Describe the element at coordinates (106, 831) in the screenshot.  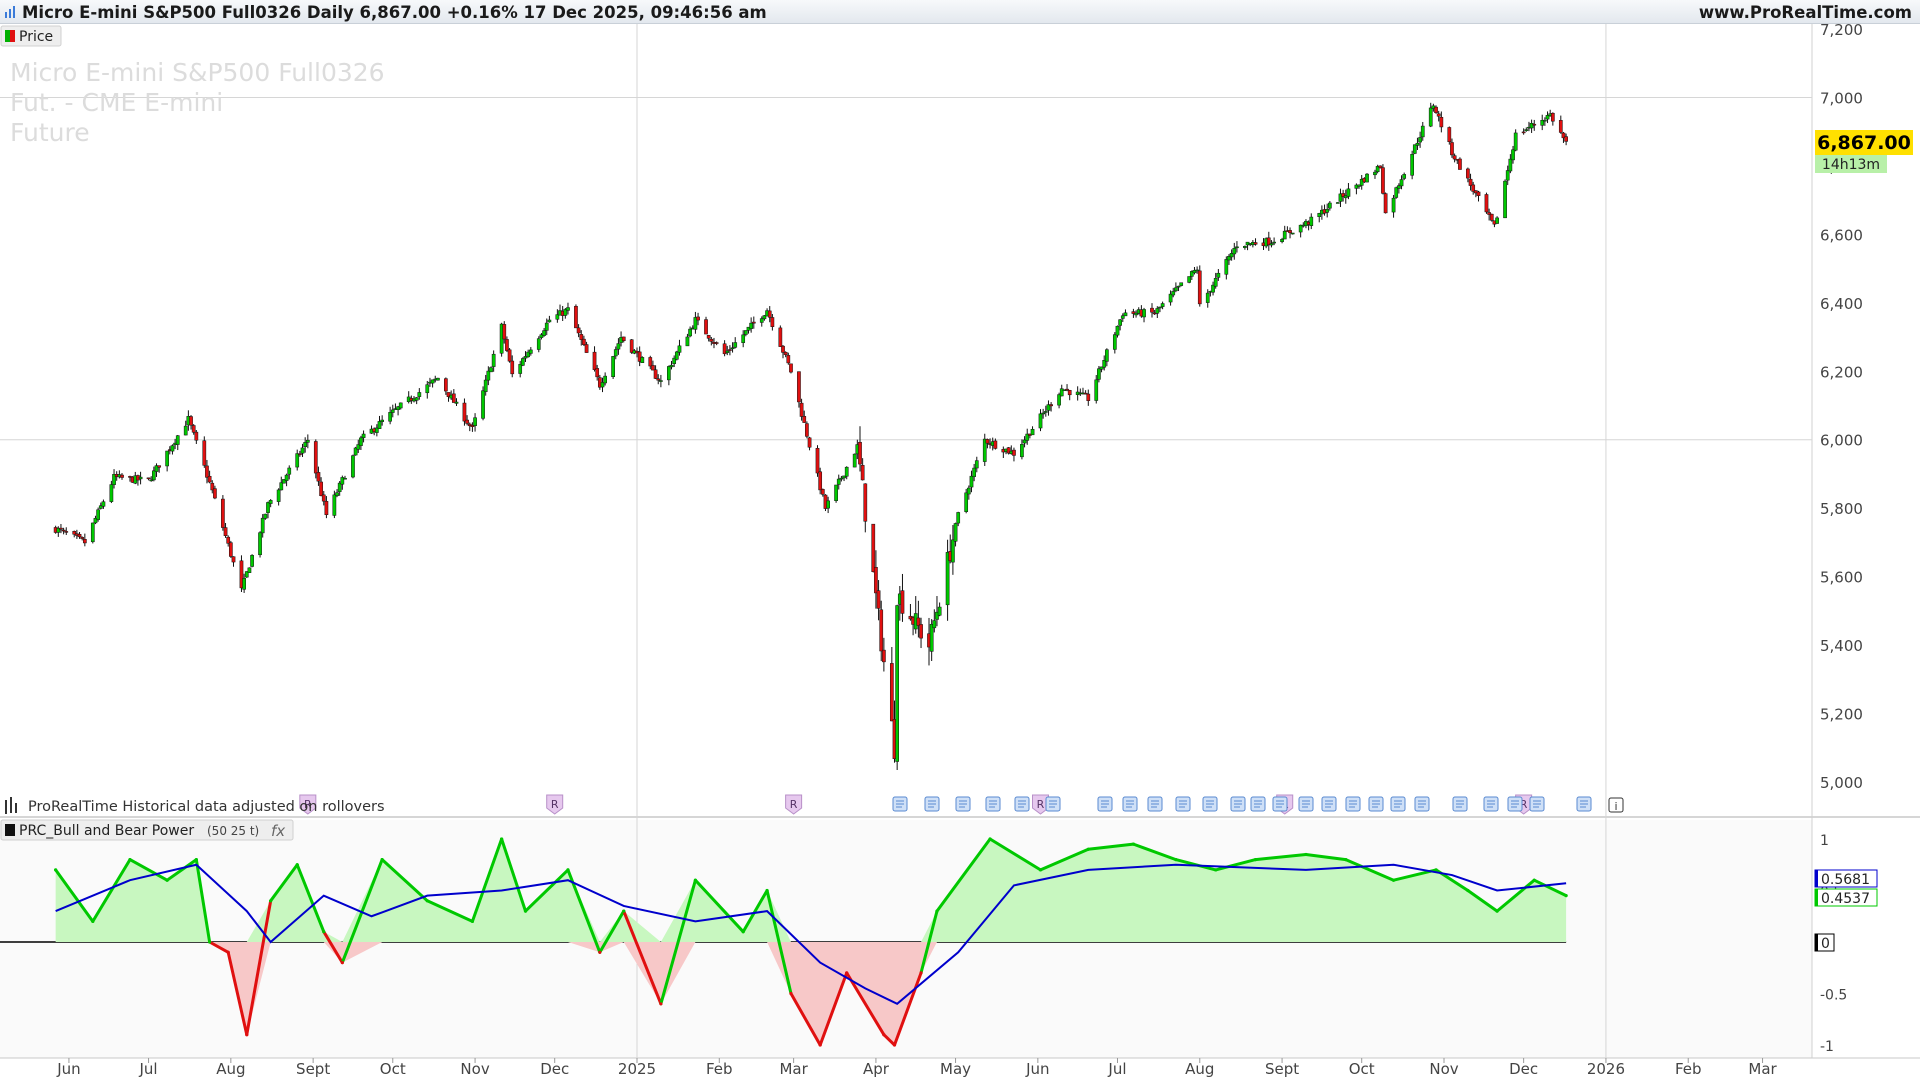
I see `indicator-legend-label: PRC_Bull and Bear Power` at that location.